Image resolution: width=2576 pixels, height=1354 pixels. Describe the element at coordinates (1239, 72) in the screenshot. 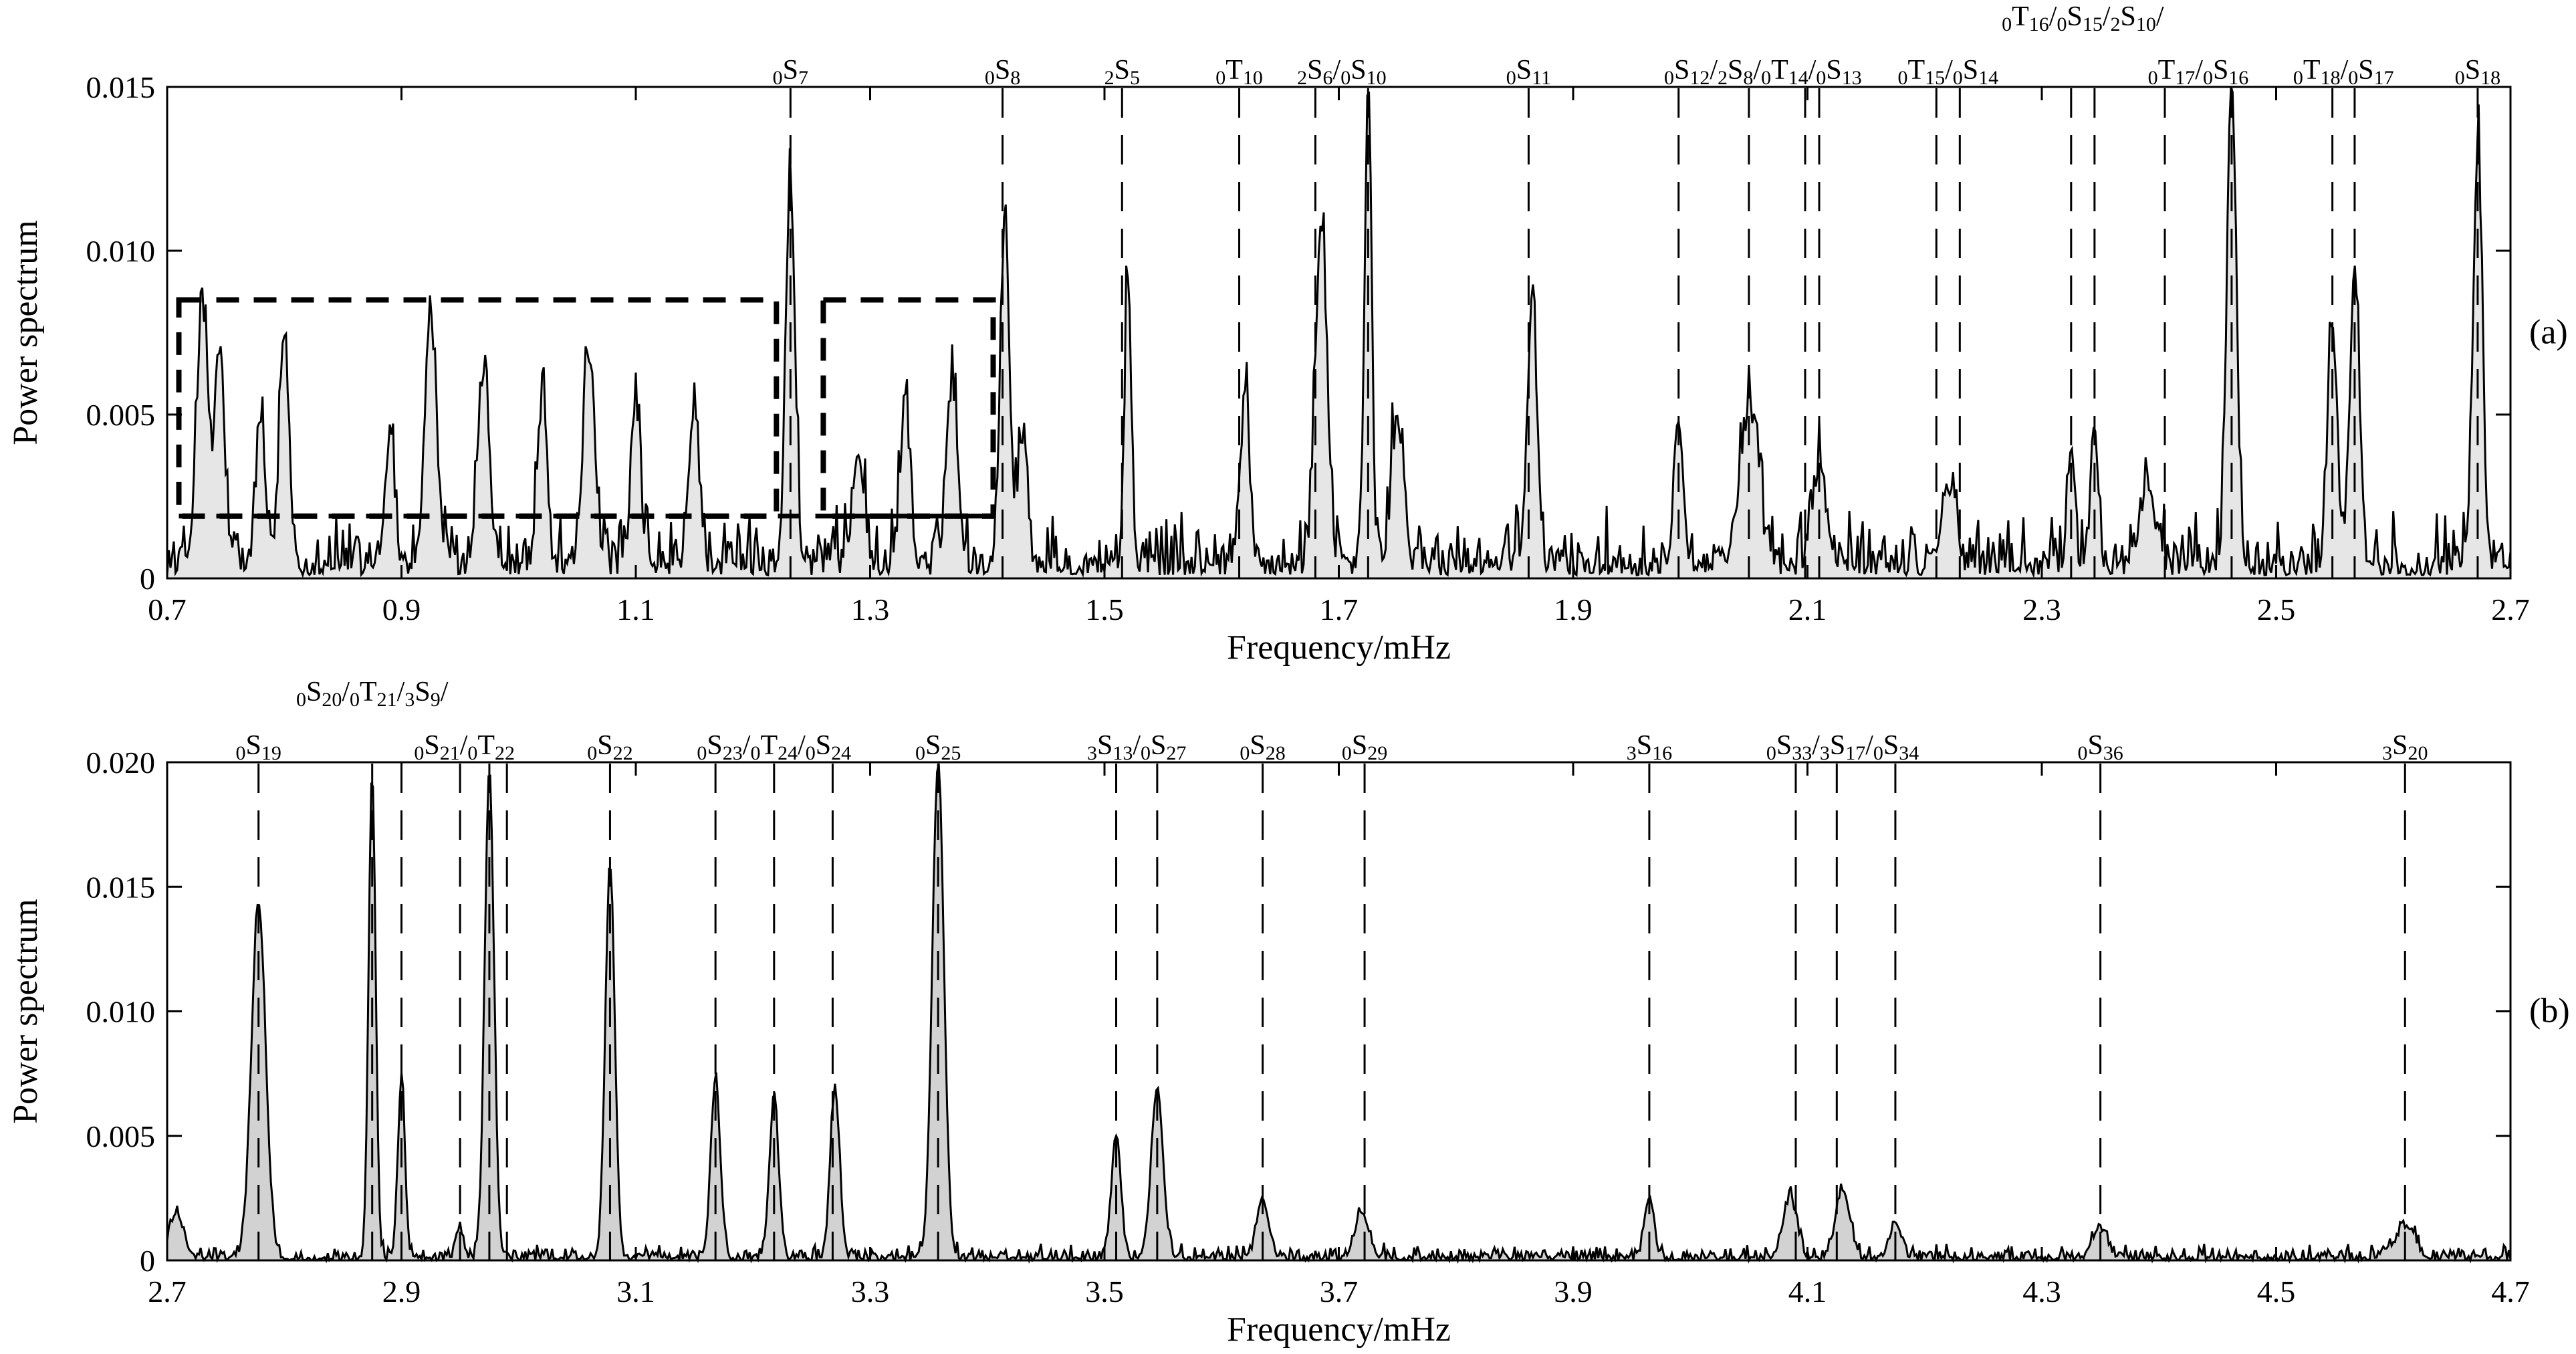

I see `mode-label: 0T10` at that location.